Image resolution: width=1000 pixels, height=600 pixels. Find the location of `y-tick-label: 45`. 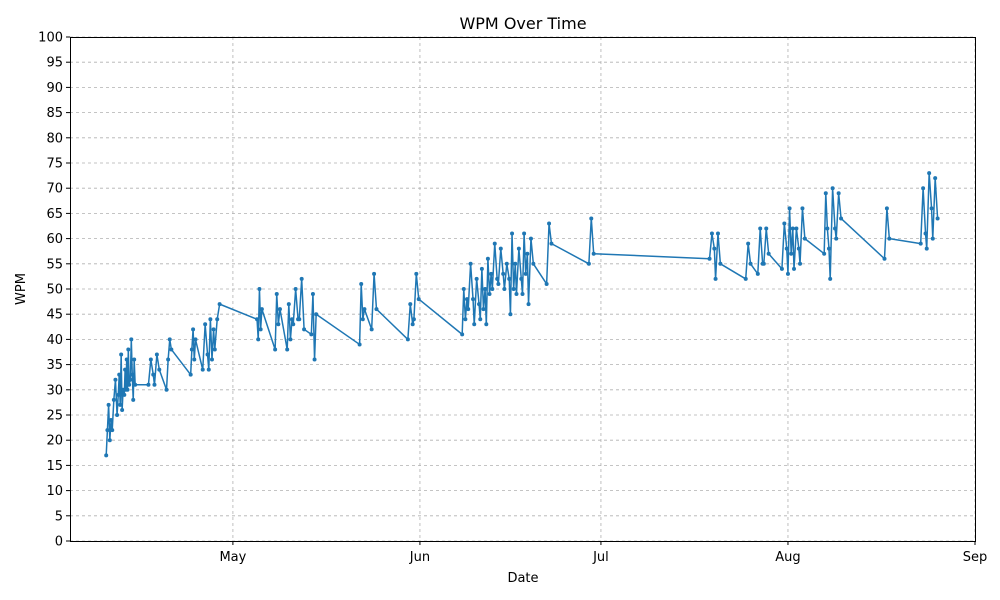

y-tick-label: 45 is located at coordinates (54, 315).